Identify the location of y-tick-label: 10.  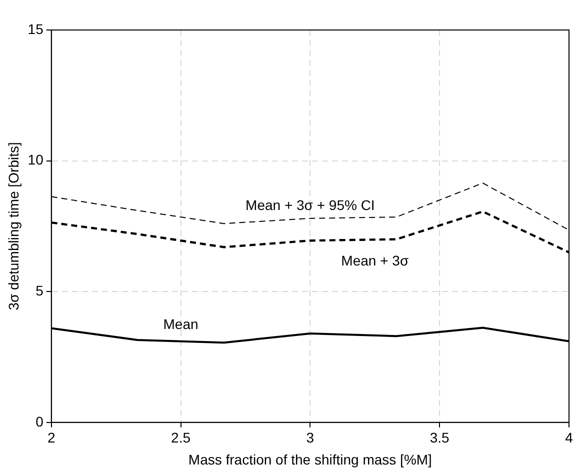
(36, 160).